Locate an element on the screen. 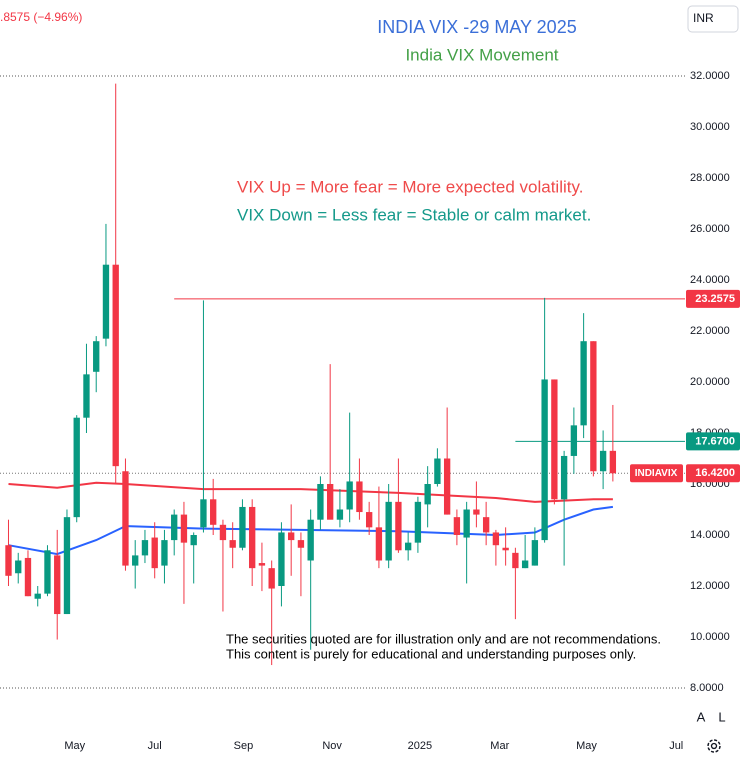 This screenshot has height=760, width=743. symbol-label-box is located at coordinates (656, 473).